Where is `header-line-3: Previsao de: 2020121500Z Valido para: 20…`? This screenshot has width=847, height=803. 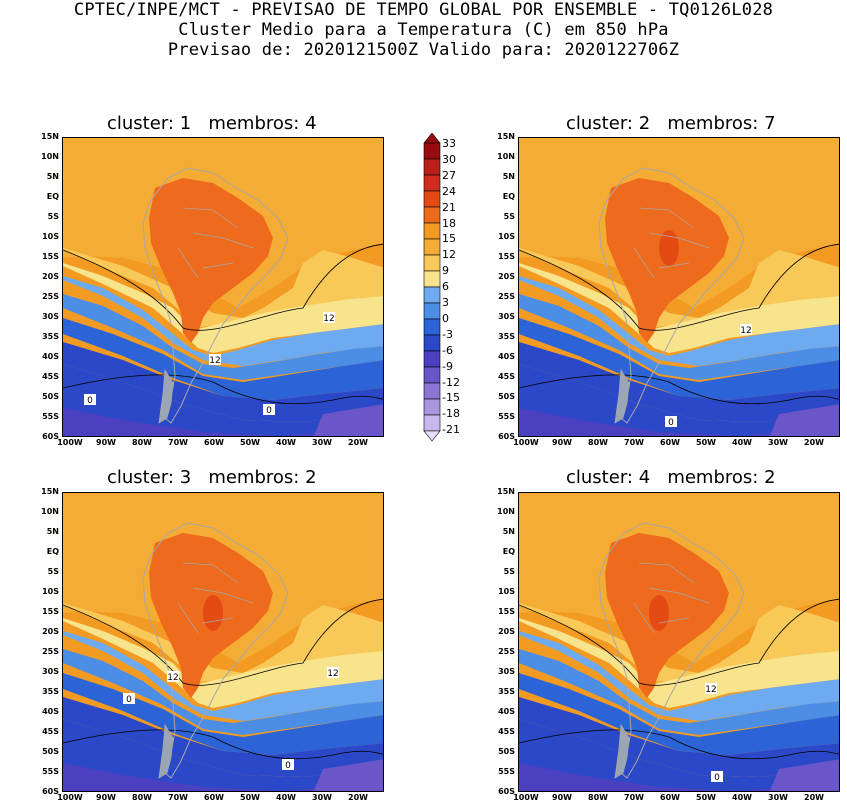 header-line-3: Previsao de: 2020121500Z Valido para: 20… is located at coordinates (423, 50).